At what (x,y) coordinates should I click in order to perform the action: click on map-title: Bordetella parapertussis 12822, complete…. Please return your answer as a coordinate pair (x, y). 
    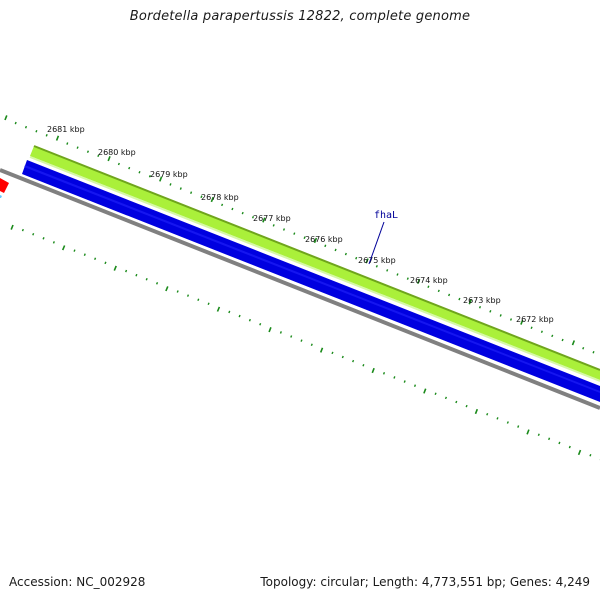
    Looking at the image, I should click on (300, 16).